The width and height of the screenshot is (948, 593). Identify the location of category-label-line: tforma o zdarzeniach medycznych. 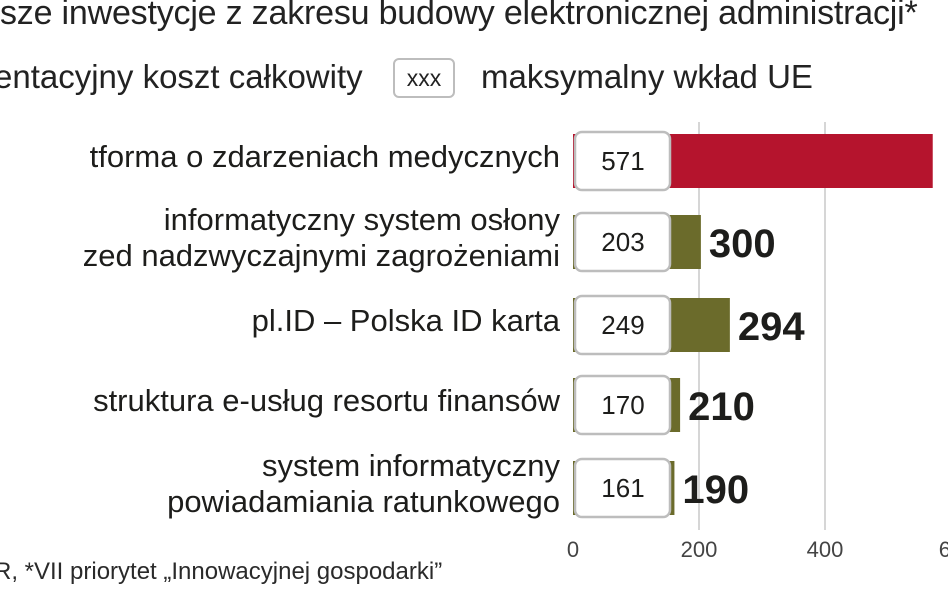
(324, 156).